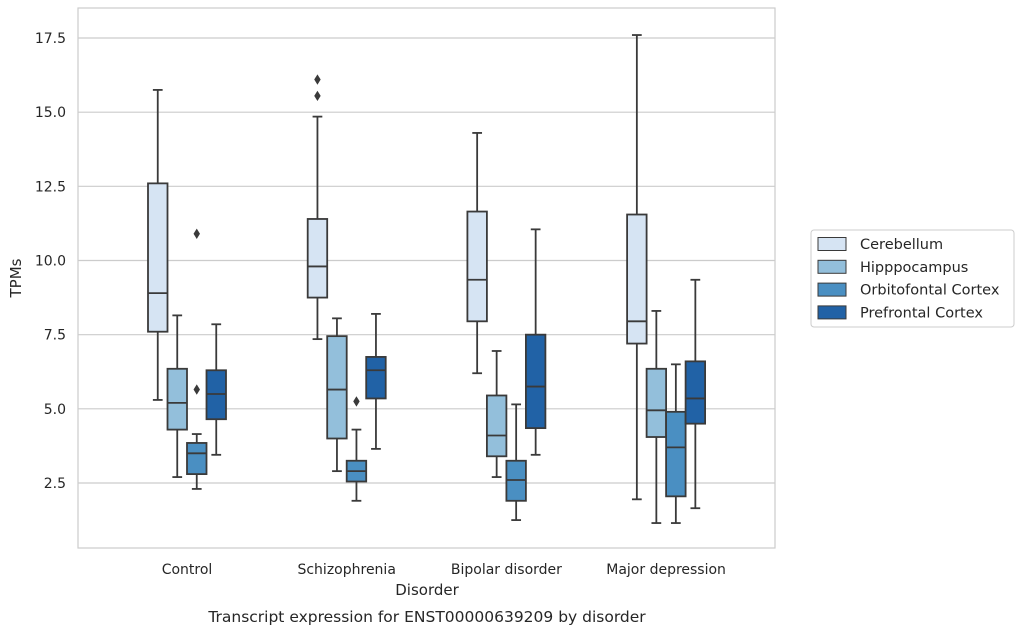  Describe the element at coordinates (55, 484) in the screenshot. I see `y-tick-label: 2.5` at that location.